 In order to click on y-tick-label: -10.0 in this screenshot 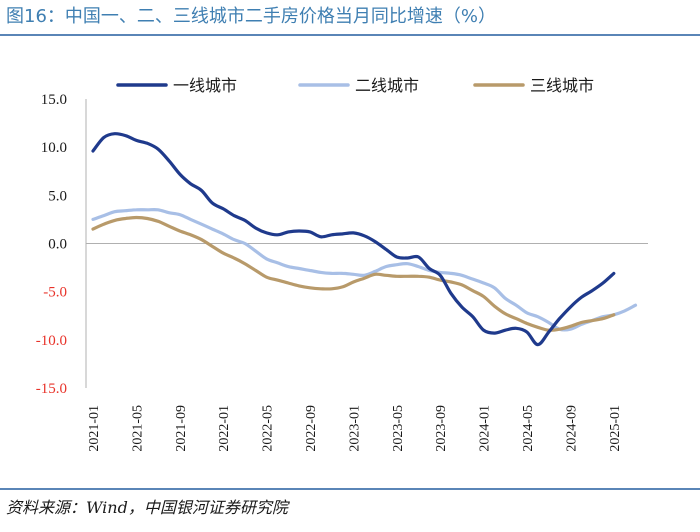, I will do `click(51, 341)`.